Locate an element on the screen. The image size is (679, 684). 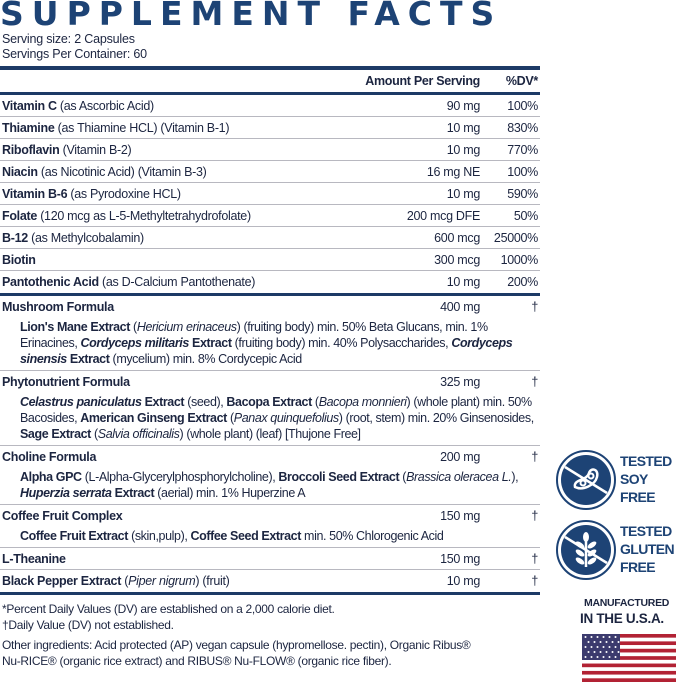
nutrient-dv: 50% is located at coordinates (525, 215).